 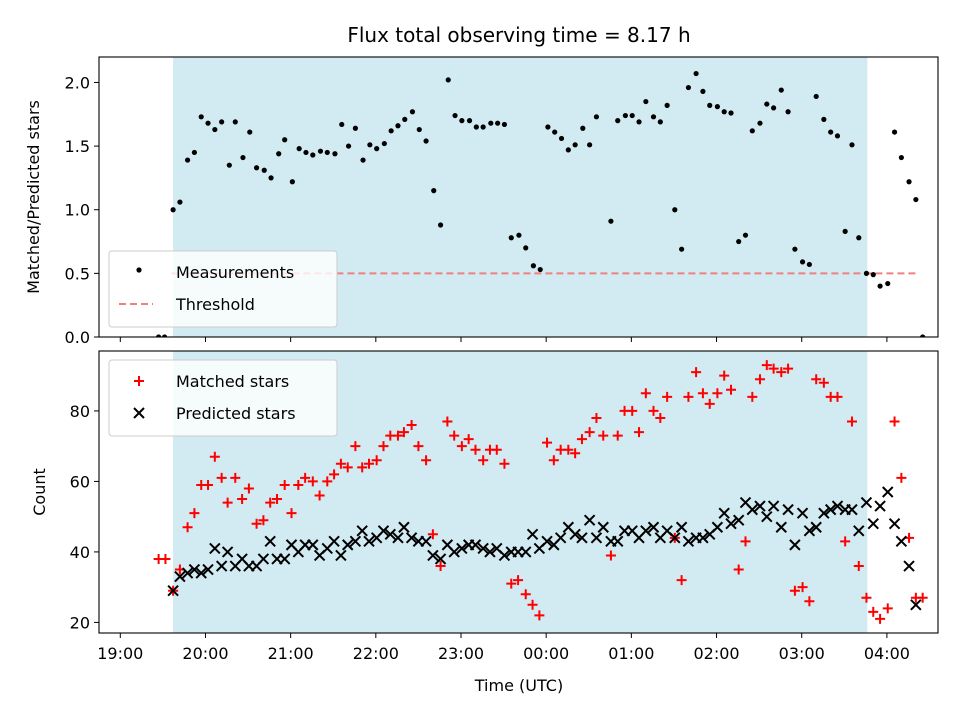 What do you see at coordinates (461, 653) in the screenshot?
I see `x-tick-label: 23:00` at bounding box center [461, 653].